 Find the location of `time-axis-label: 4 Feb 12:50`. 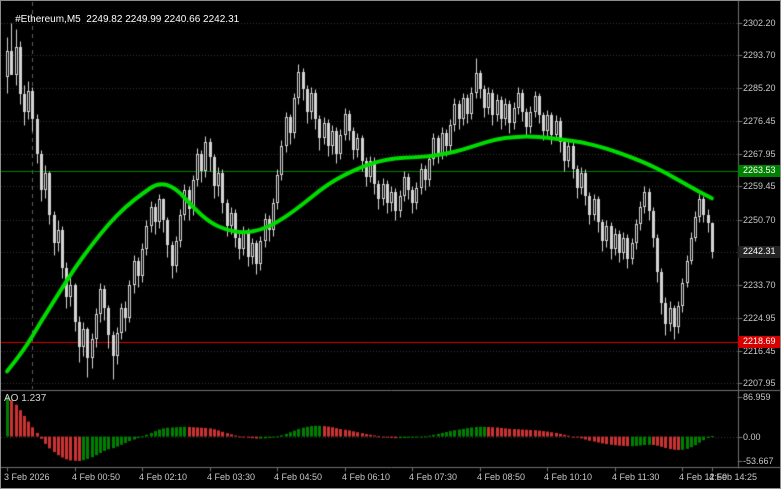

time-axis-label: 4 Feb 12:50 is located at coordinates (703, 477).